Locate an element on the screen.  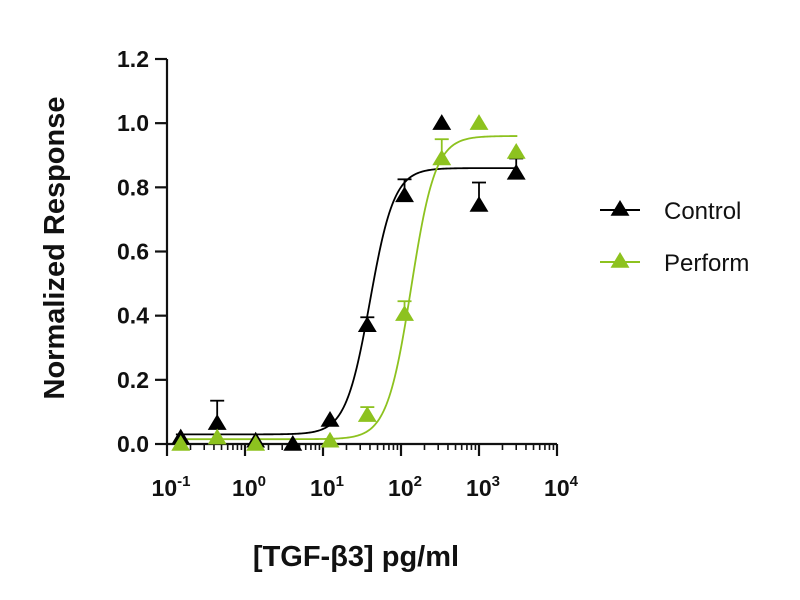
legend-marker-perform is located at coordinates (620, 260).